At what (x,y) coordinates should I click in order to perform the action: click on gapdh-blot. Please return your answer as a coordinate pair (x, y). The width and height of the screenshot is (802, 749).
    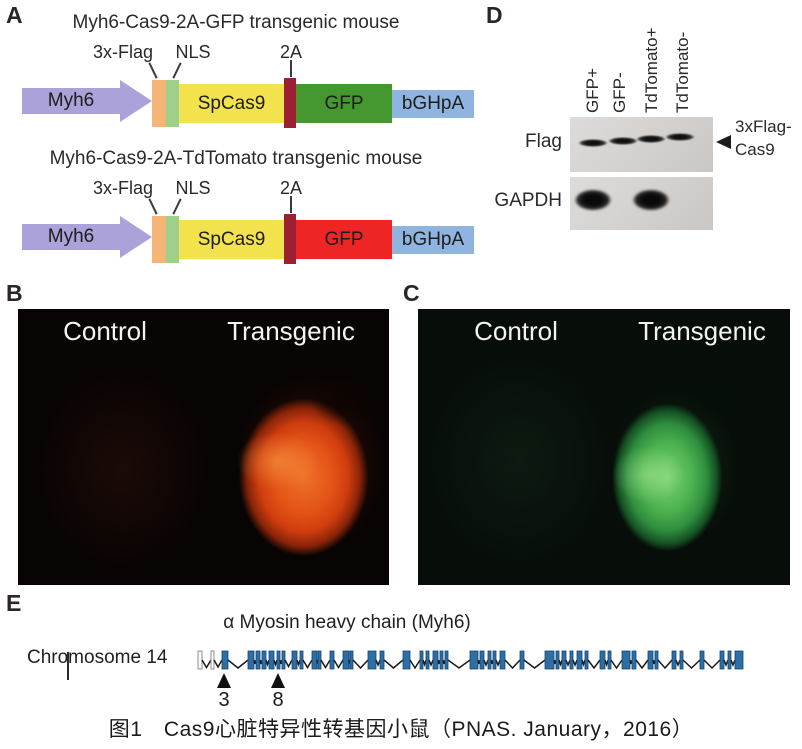
    Looking at the image, I should click on (641, 203).